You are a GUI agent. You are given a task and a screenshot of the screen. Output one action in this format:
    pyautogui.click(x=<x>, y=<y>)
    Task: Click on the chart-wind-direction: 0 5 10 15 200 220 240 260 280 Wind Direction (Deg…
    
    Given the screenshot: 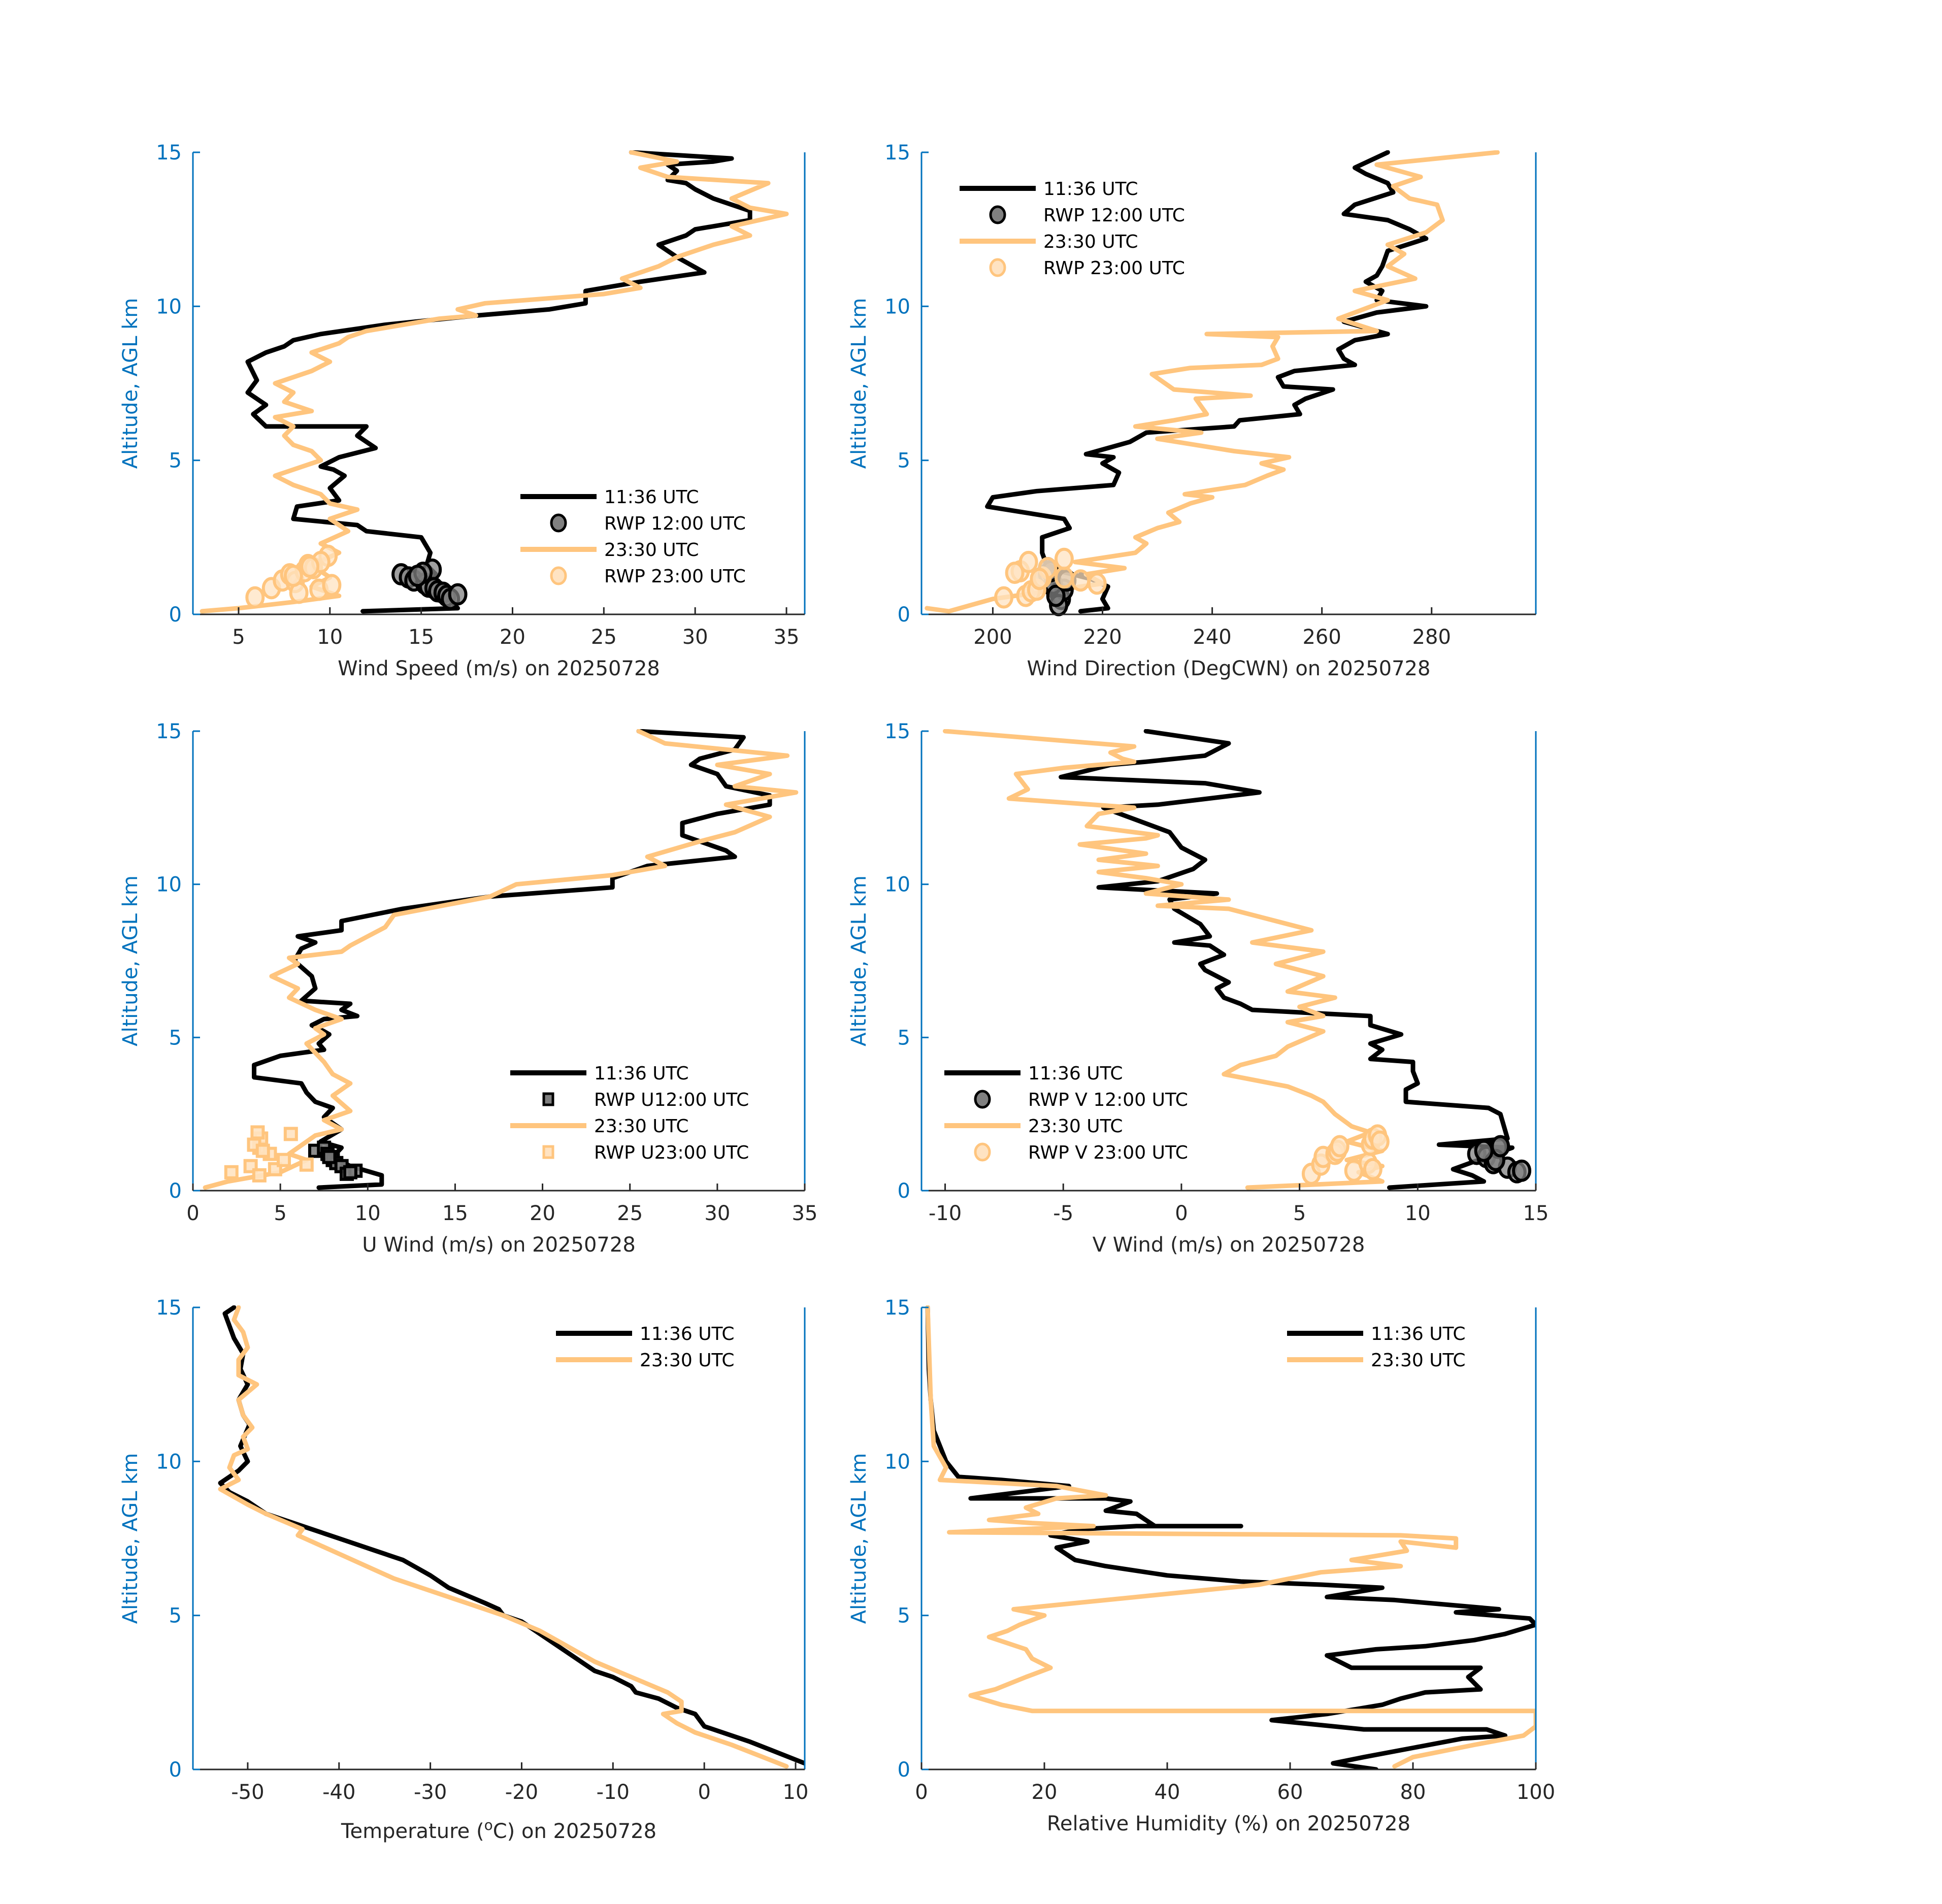 What is the action you would take?
    pyautogui.click(x=1192, y=411)
    